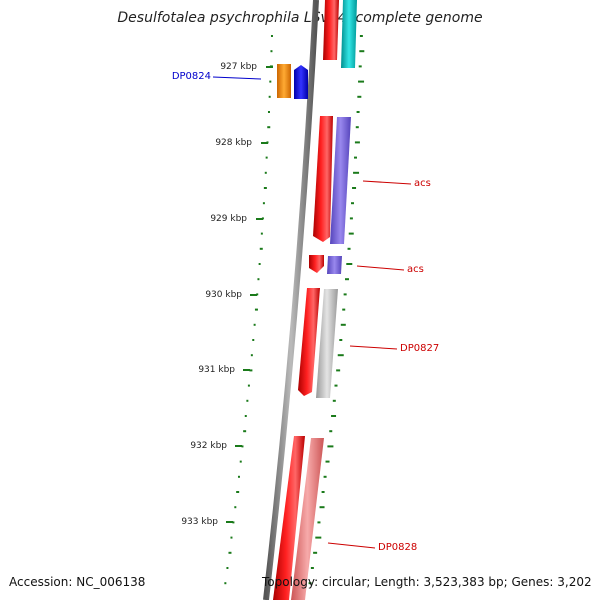  I want to click on ruler-label-931: 931 kbp, so click(216, 370).